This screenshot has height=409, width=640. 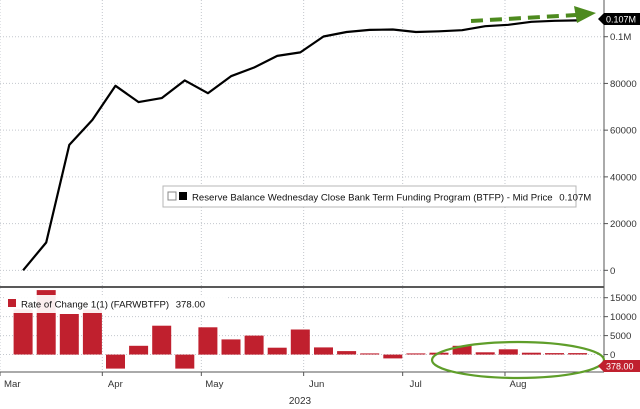 What do you see at coordinates (620, 37) in the screenshot?
I see `top-y-tick-label-5: 0.1M` at bounding box center [620, 37].